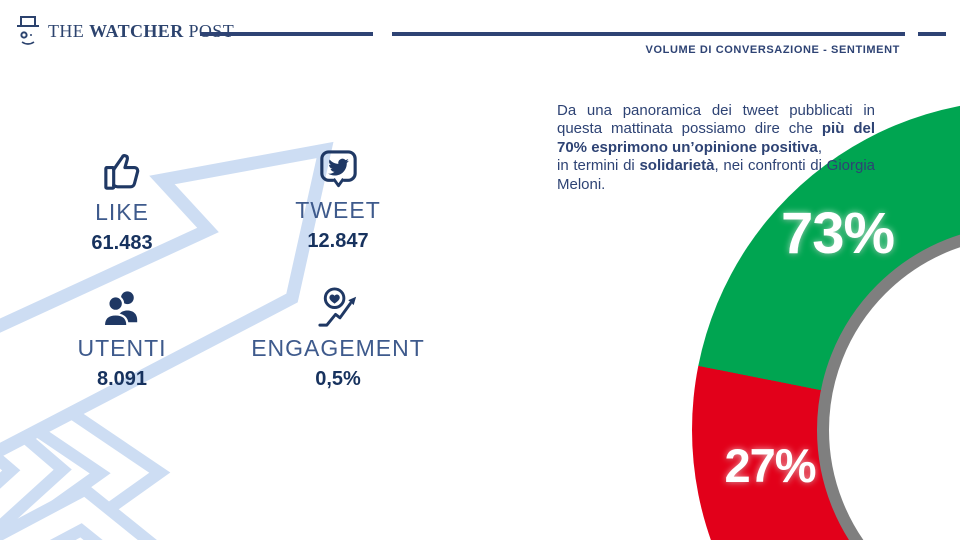 The height and width of the screenshot is (540, 960). What do you see at coordinates (772, 50) in the screenshot?
I see `section-title: VOLUME DI CONVERSAZIONE - SENTIMENT` at bounding box center [772, 50].